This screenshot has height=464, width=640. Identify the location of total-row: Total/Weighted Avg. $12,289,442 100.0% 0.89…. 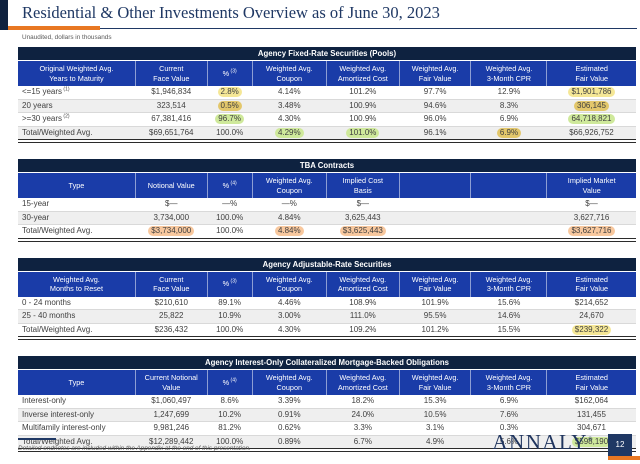
(327, 442).